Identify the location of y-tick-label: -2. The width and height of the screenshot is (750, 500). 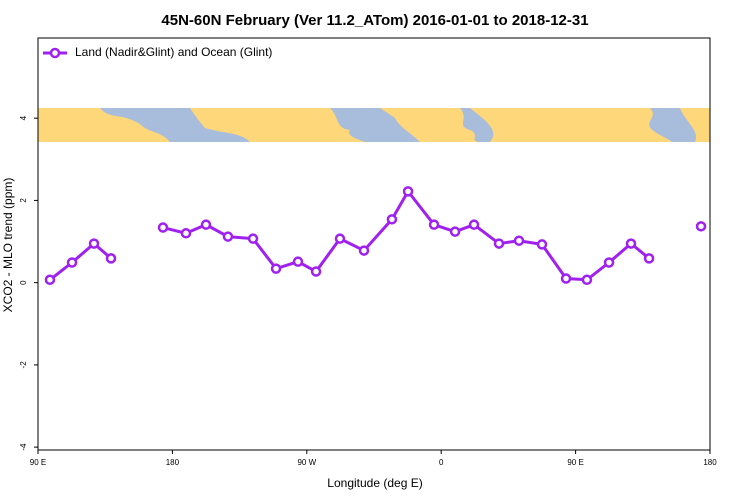
(23, 365).